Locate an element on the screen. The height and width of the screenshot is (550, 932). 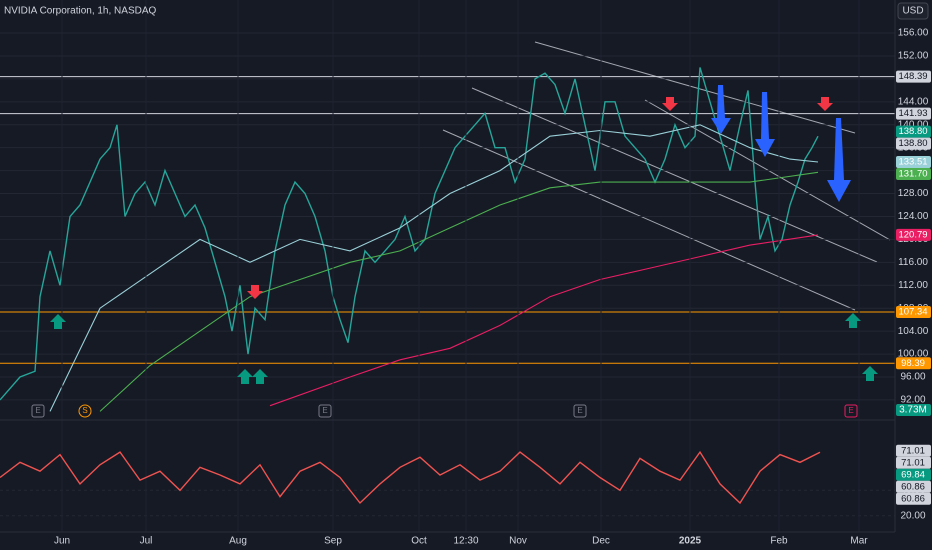
y-tick-label: 152.00 is located at coordinates (913, 56).